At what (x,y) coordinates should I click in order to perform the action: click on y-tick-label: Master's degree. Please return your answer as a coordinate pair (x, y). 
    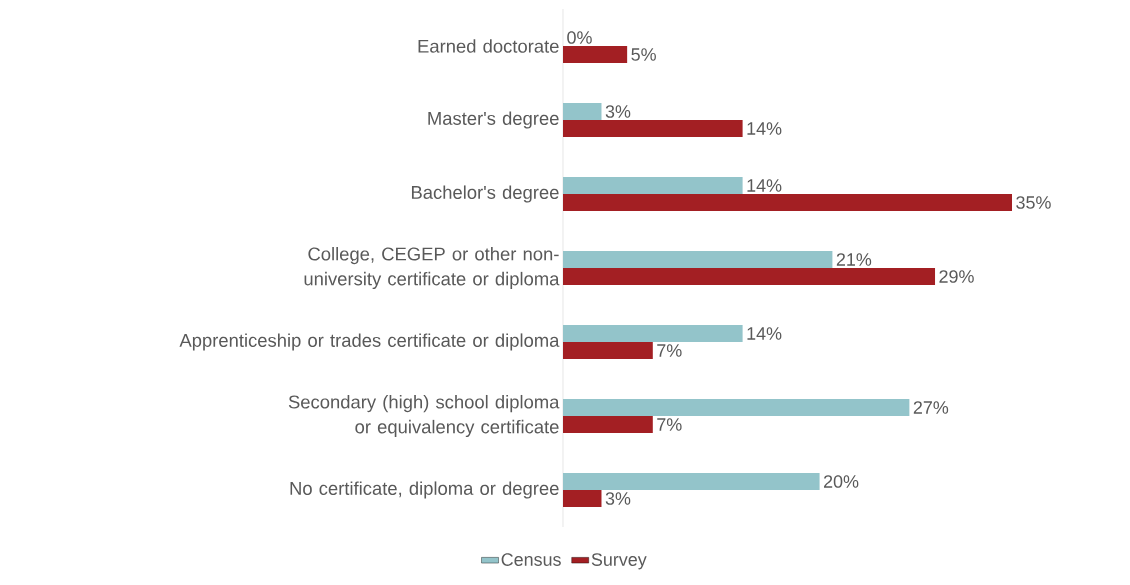
    Looking at the image, I should click on (493, 120).